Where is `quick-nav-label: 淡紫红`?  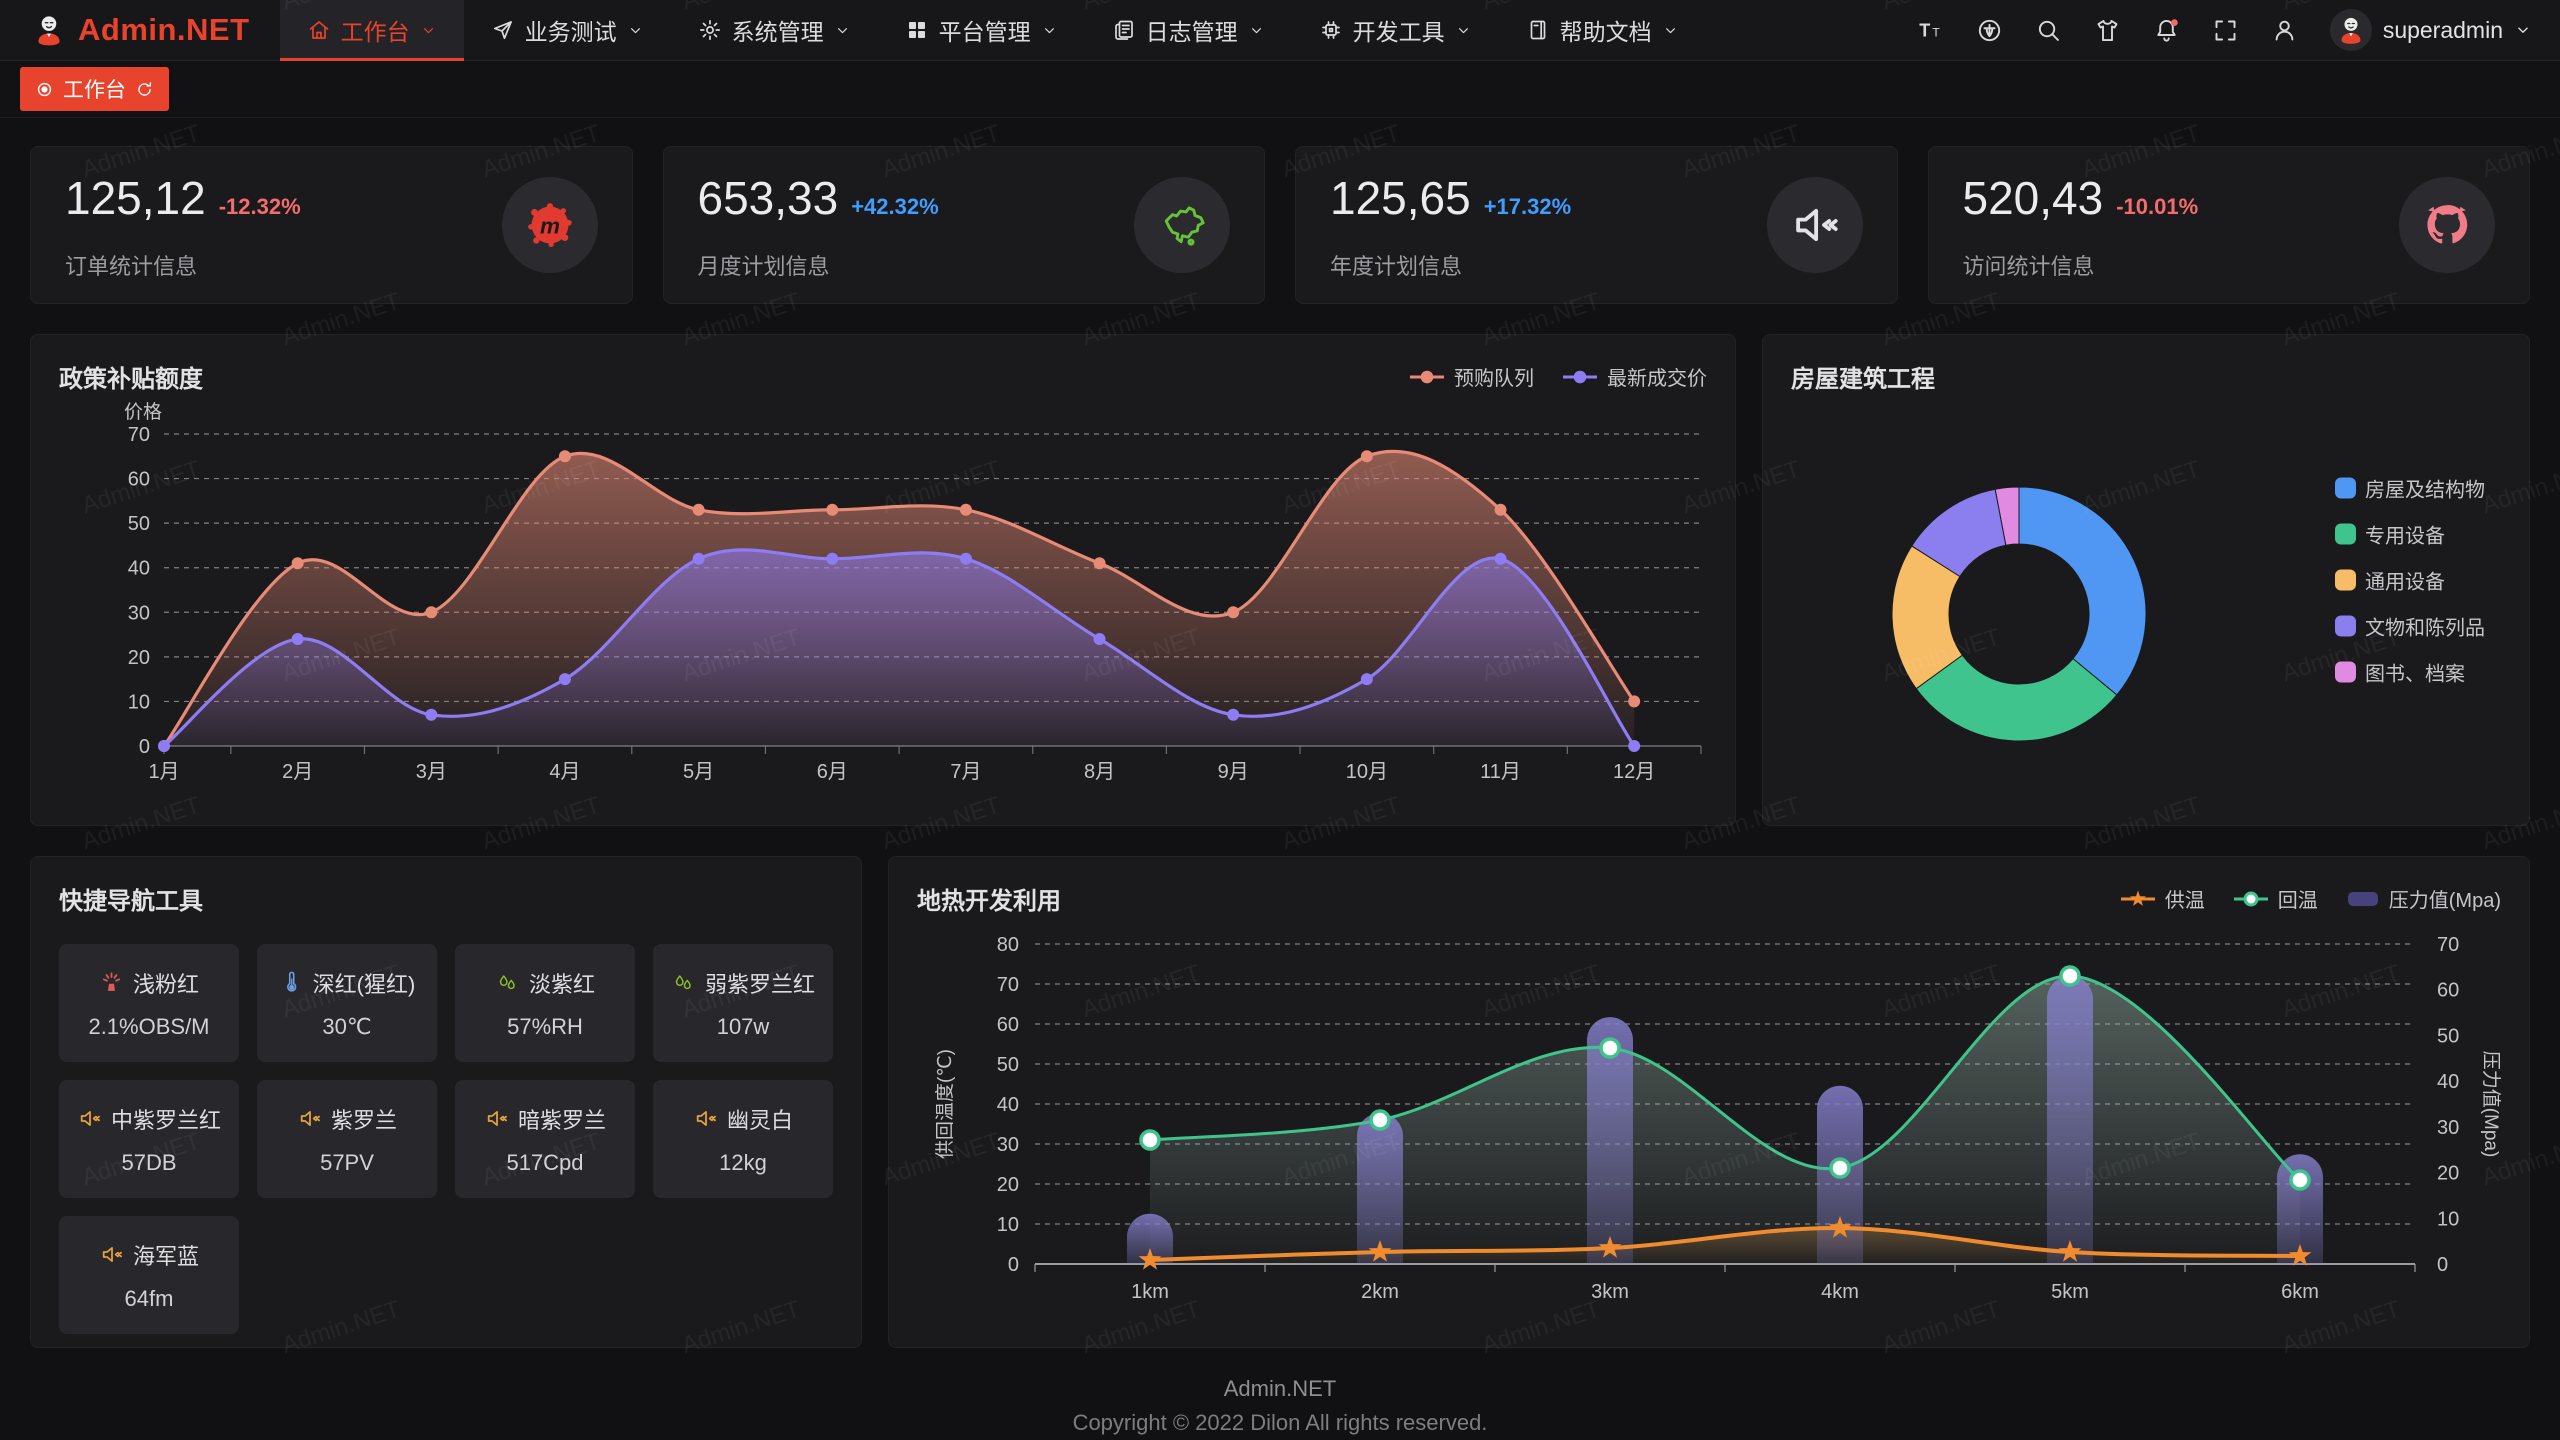
quick-nav-label: 淡紫红 is located at coordinates (561, 984).